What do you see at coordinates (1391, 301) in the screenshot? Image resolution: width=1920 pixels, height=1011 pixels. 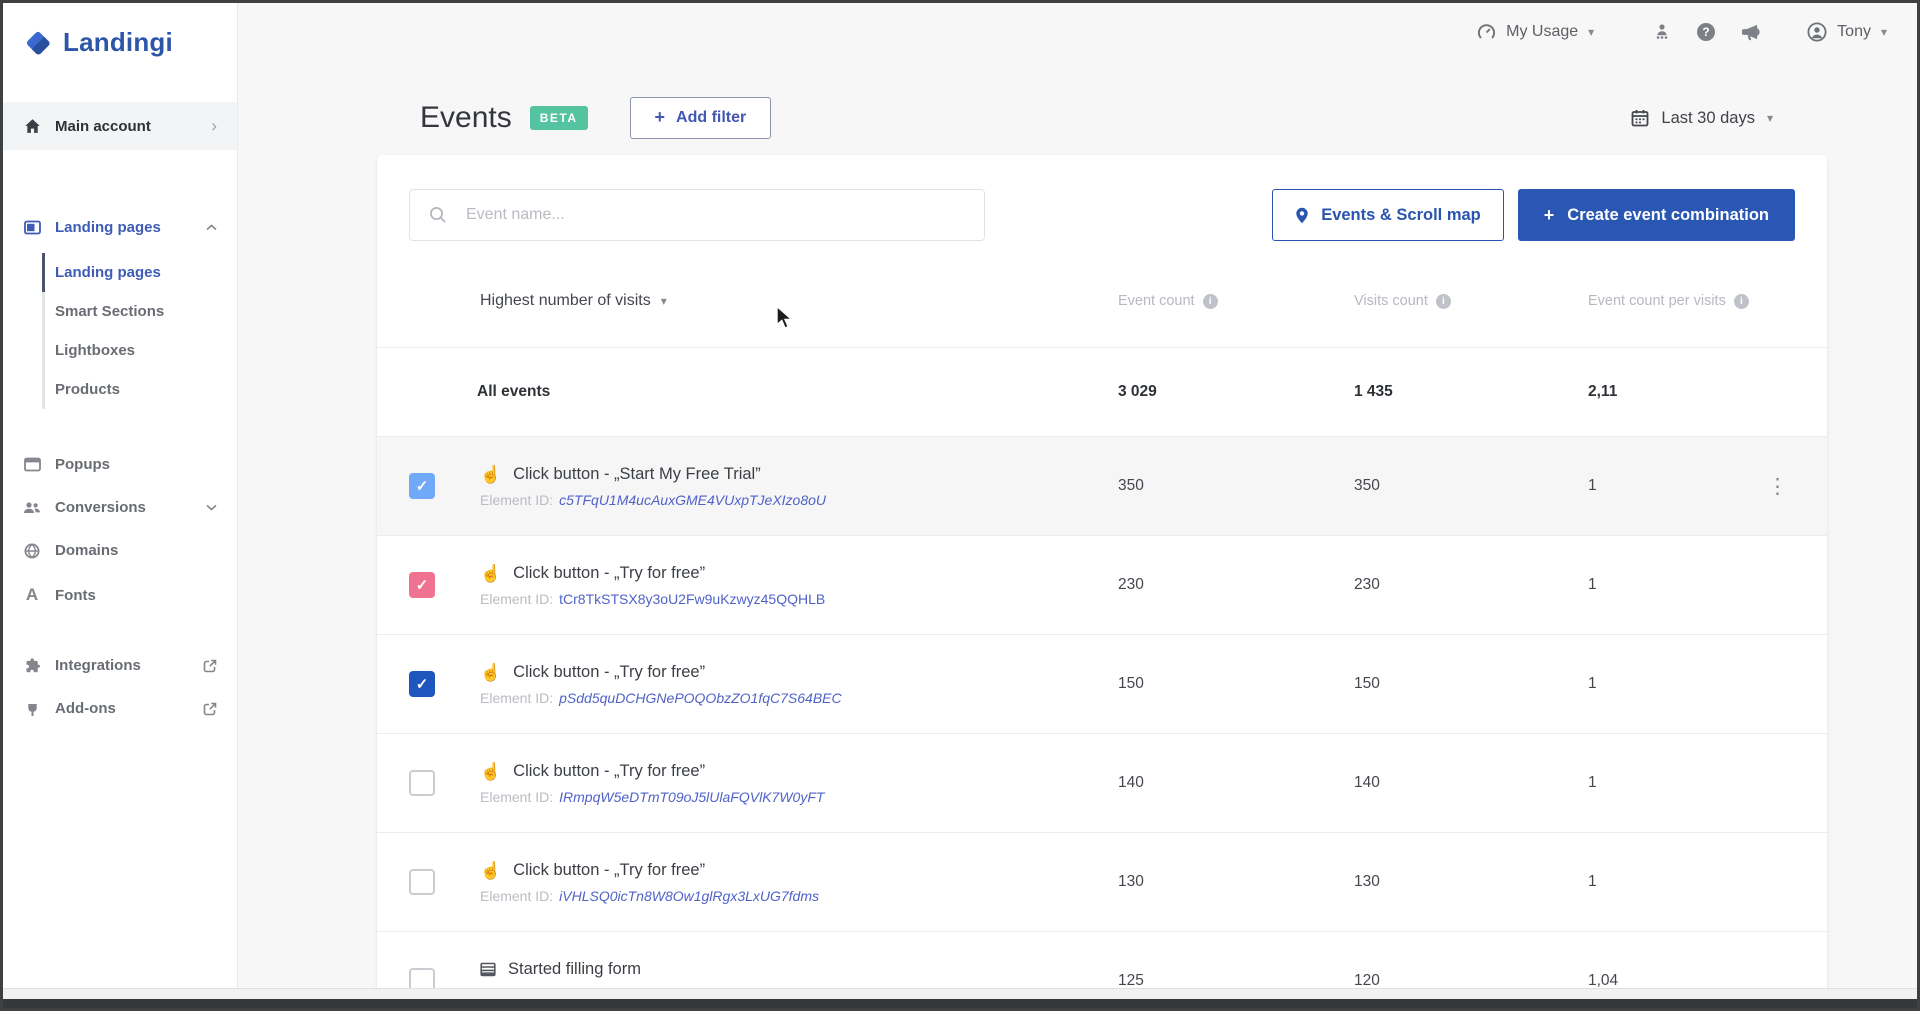 I see `column-label: Visits count` at bounding box center [1391, 301].